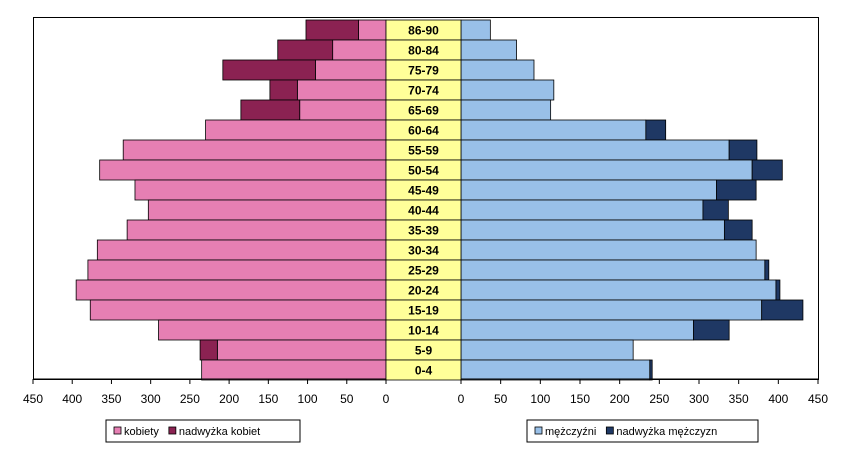 This screenshot has width=852, height=458. Describe the element at coordinates (33, 399) in the screenshot. I see `left-tick-label-450: 450` at that location.